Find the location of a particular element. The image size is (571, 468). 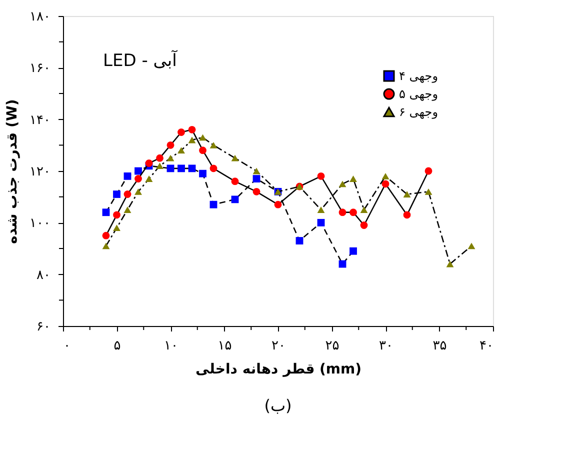

y-tick-label: ۱۶۰ is located at coordinates (40, 68).